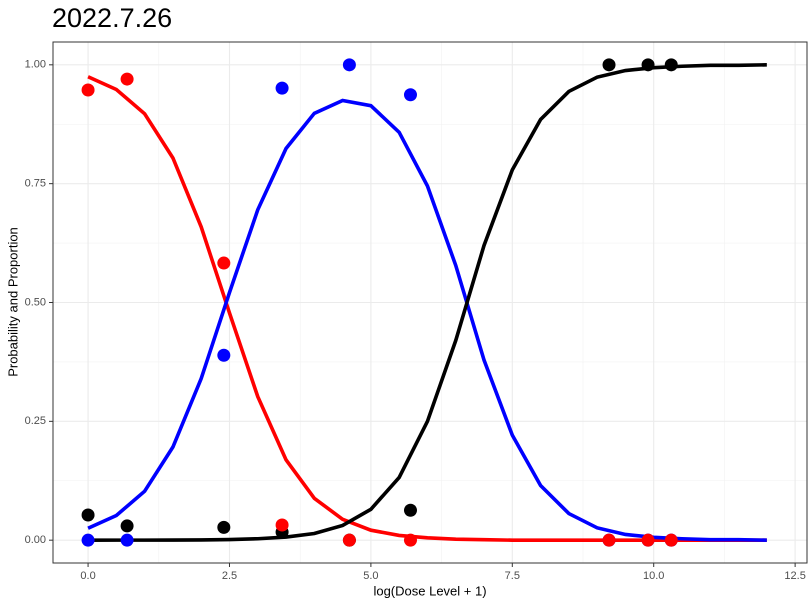 The width and height of the screenshot is (810, 611). Describe the element at coordinates (35, 302) in the screenshot. I see `y-tick-label: 0.50` at that location.